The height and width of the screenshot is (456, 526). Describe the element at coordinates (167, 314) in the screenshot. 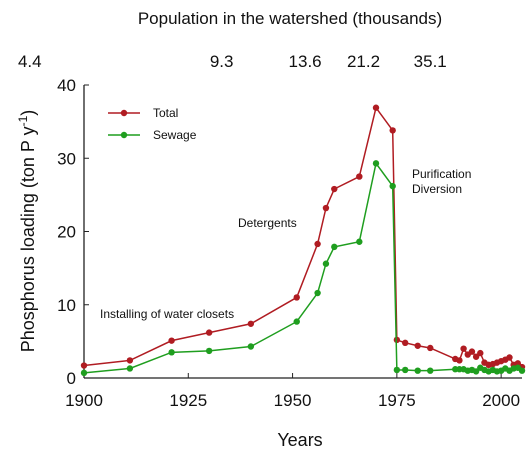

I see `annotation: Installing of water closets` at that location.